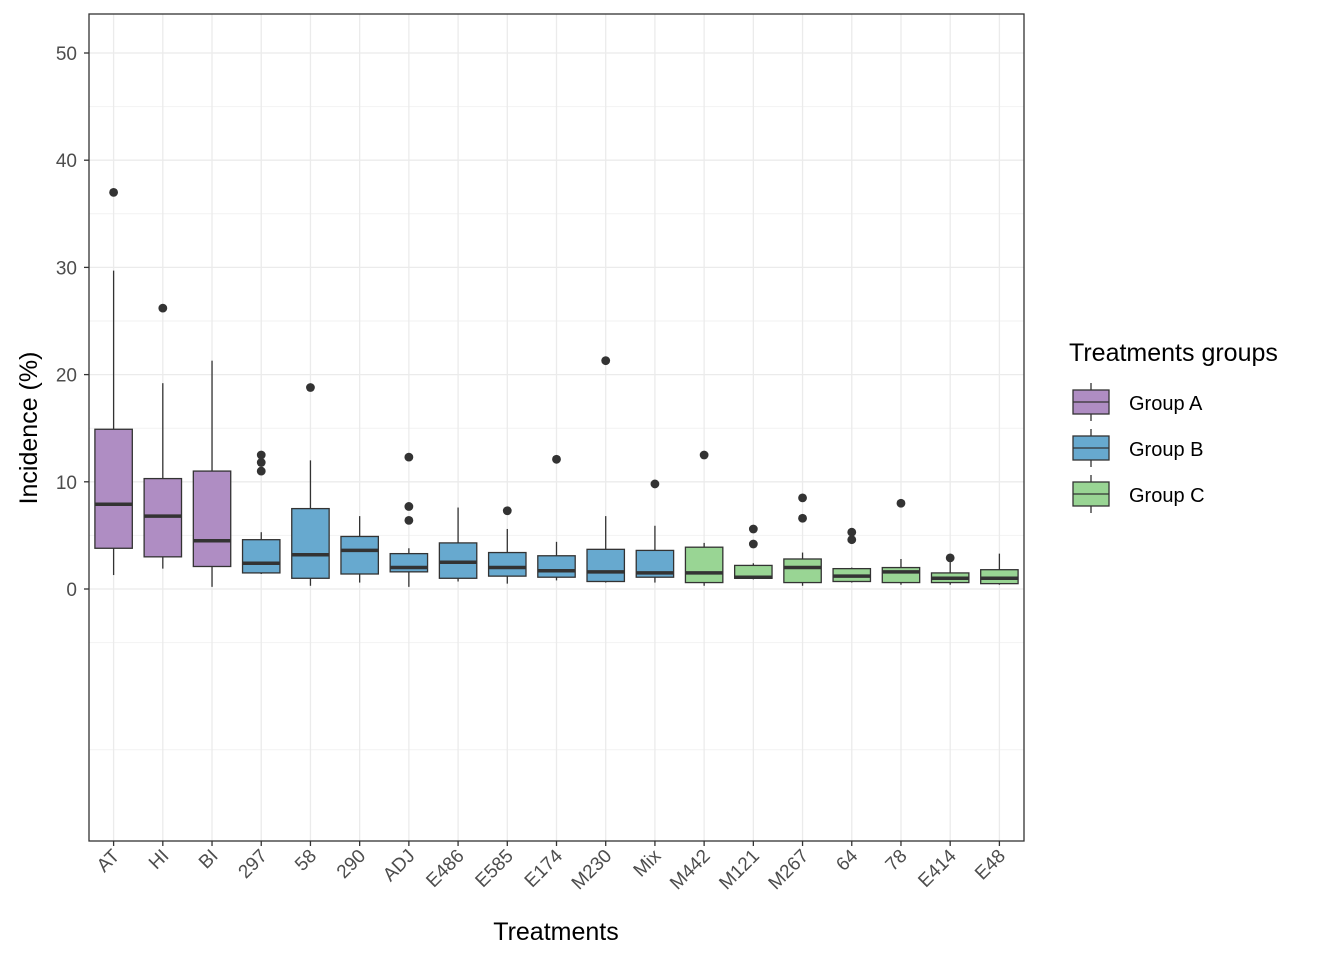  What do you see at coordinates (66, 483) in the screenshot?
I see `y-tick-label: 10` at bounding box center [66, 483].